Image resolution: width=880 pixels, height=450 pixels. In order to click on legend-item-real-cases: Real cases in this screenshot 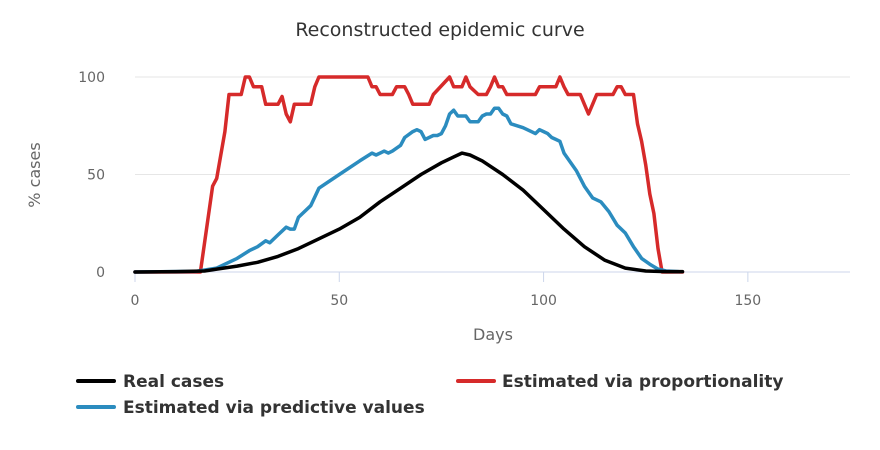, I will do `click(150, 382)`.